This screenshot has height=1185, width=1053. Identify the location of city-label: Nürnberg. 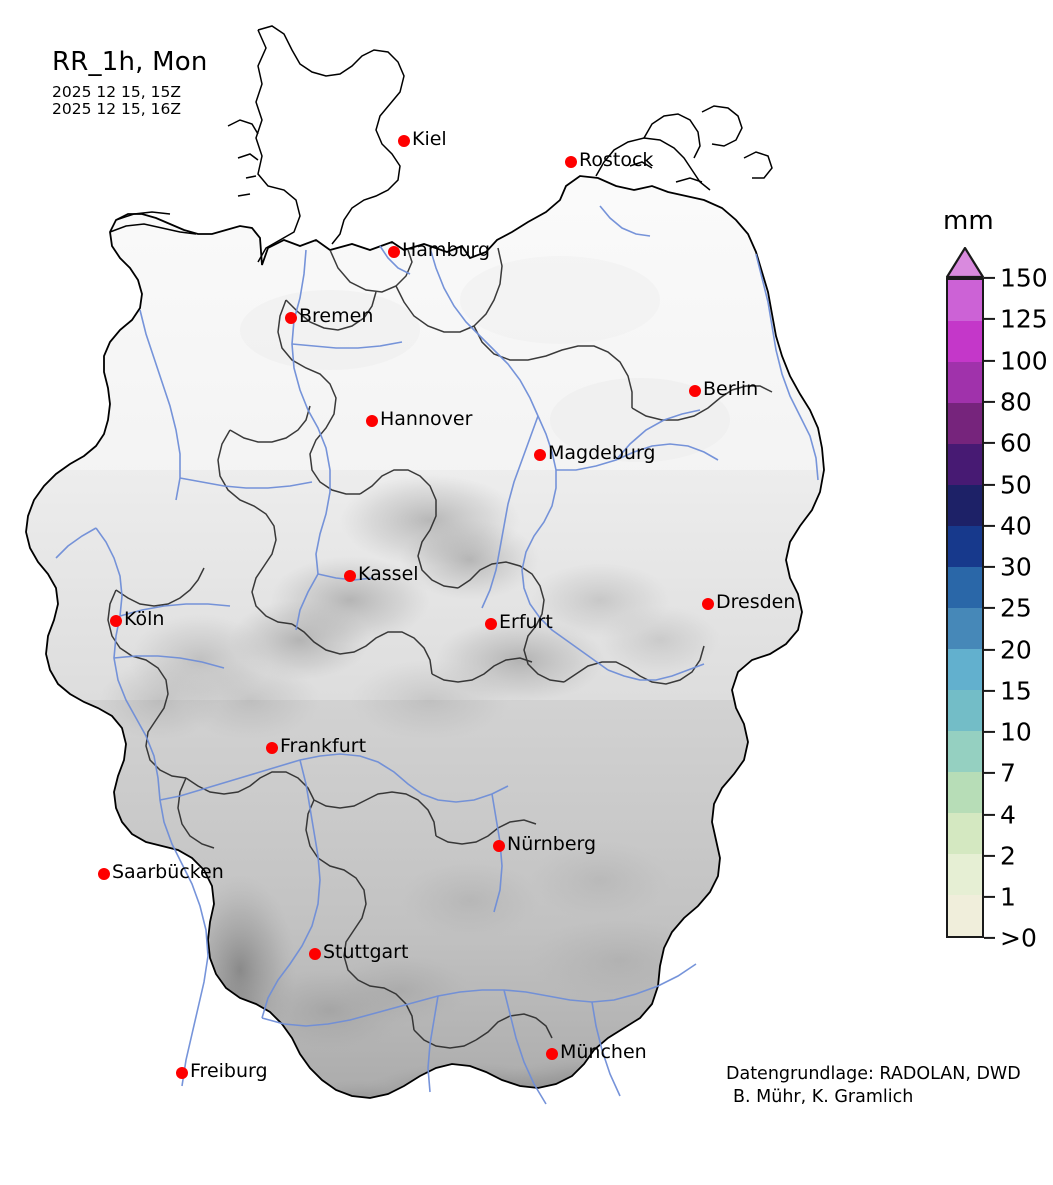
(552, 844).